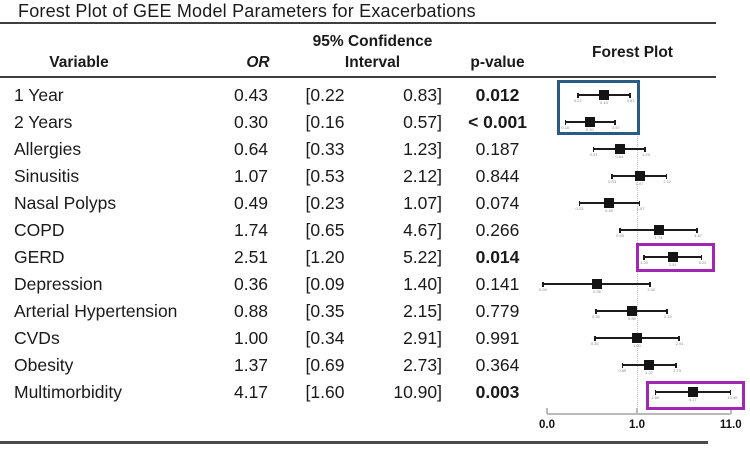  I want to click on ci-low-micro-label: 0.23, so click(579, 208).